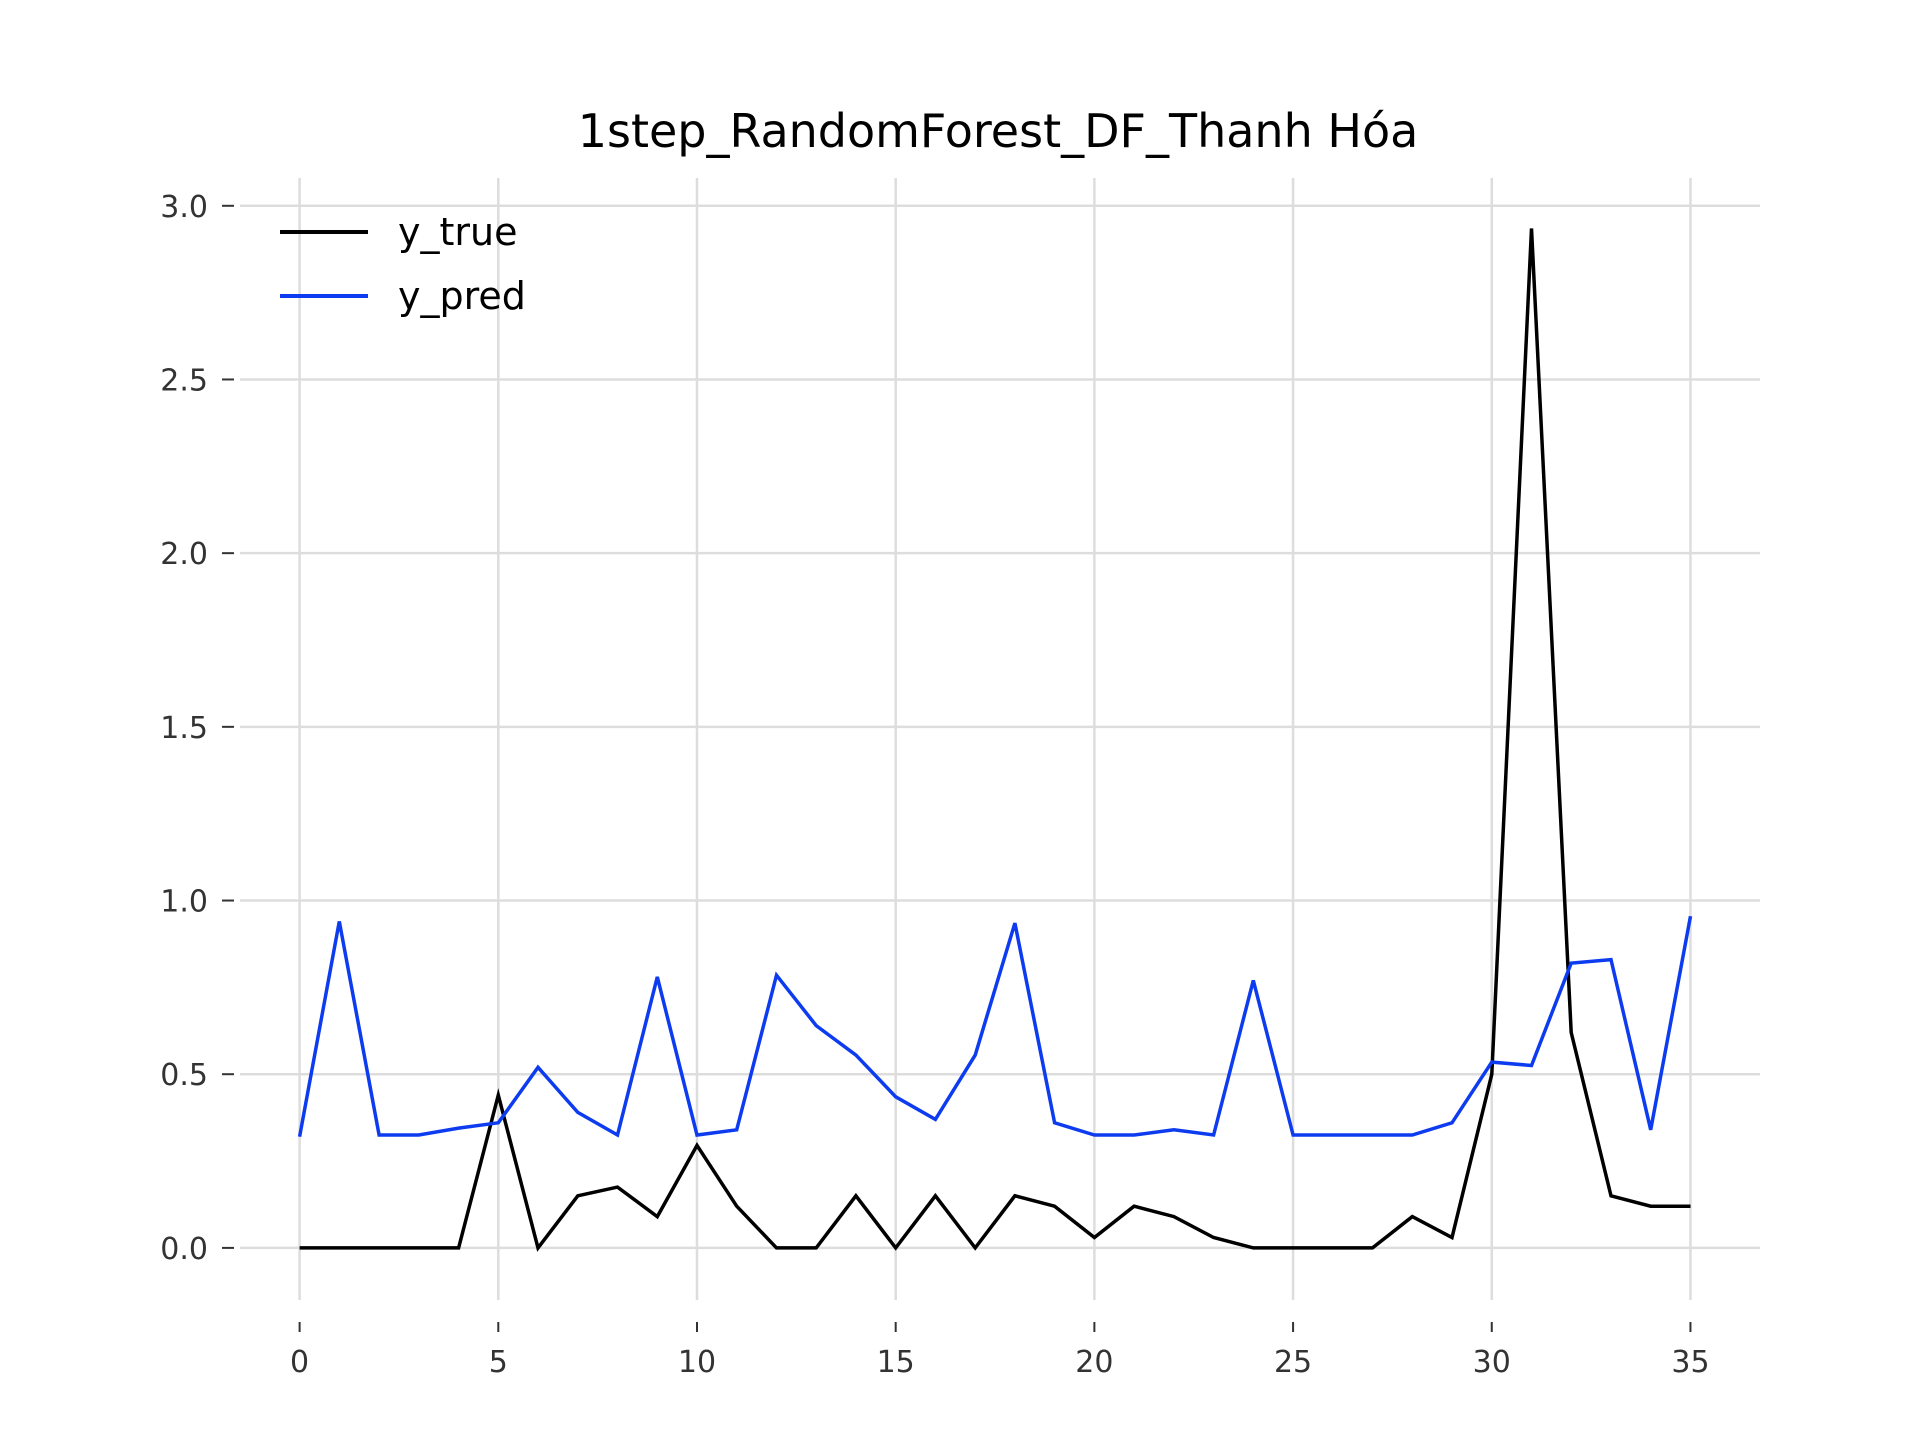  I want to click on y-tick-label: 0.0, so click(184, 1249).